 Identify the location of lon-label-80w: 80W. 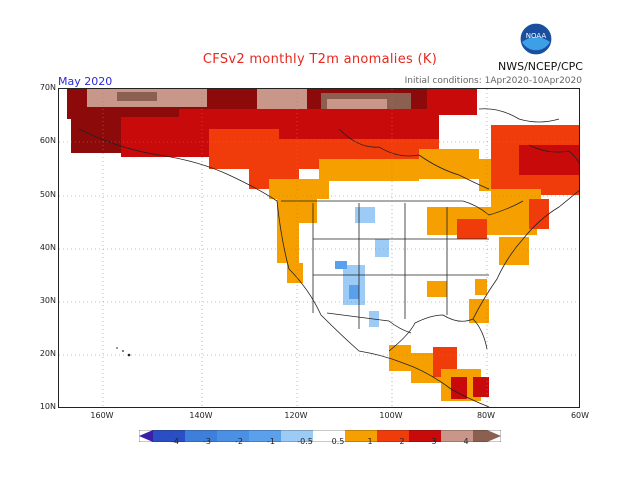
(486, 415).